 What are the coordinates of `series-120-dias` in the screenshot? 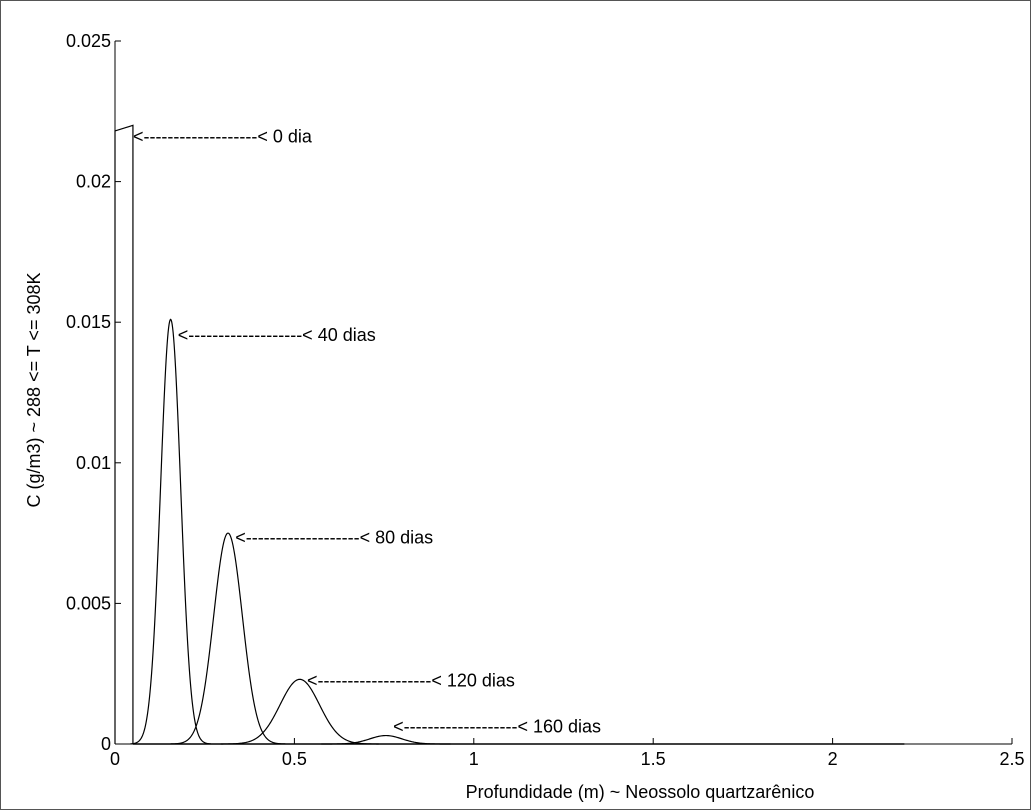 It's located at (299, 711).